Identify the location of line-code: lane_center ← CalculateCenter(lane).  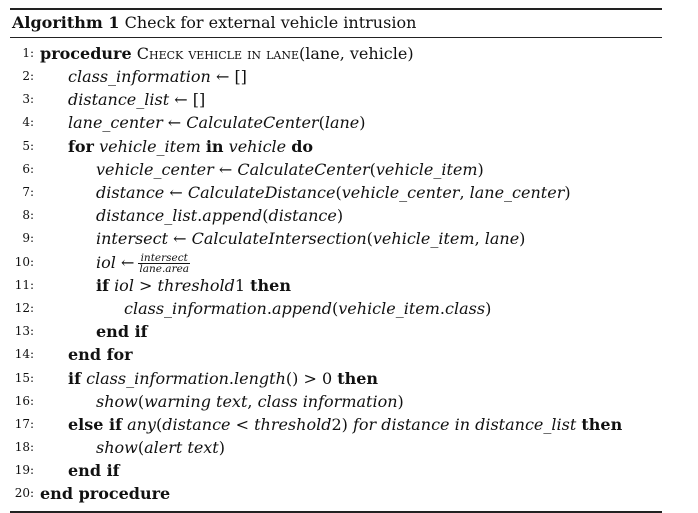
(203, 122).